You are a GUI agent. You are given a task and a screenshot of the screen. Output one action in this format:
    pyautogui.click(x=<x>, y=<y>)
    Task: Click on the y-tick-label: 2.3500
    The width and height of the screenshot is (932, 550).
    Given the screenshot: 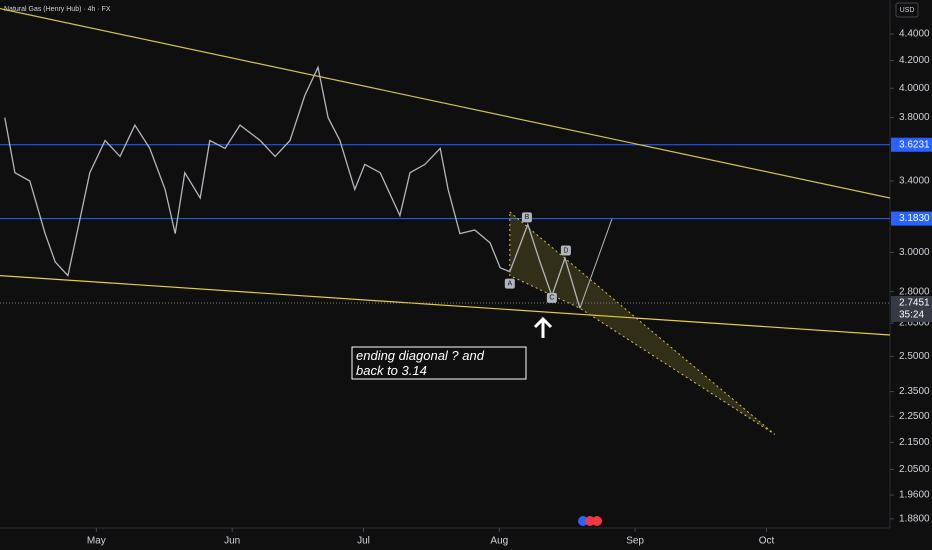 What is the action you would take?
    pyautogui.click(x=914, y=391)
    